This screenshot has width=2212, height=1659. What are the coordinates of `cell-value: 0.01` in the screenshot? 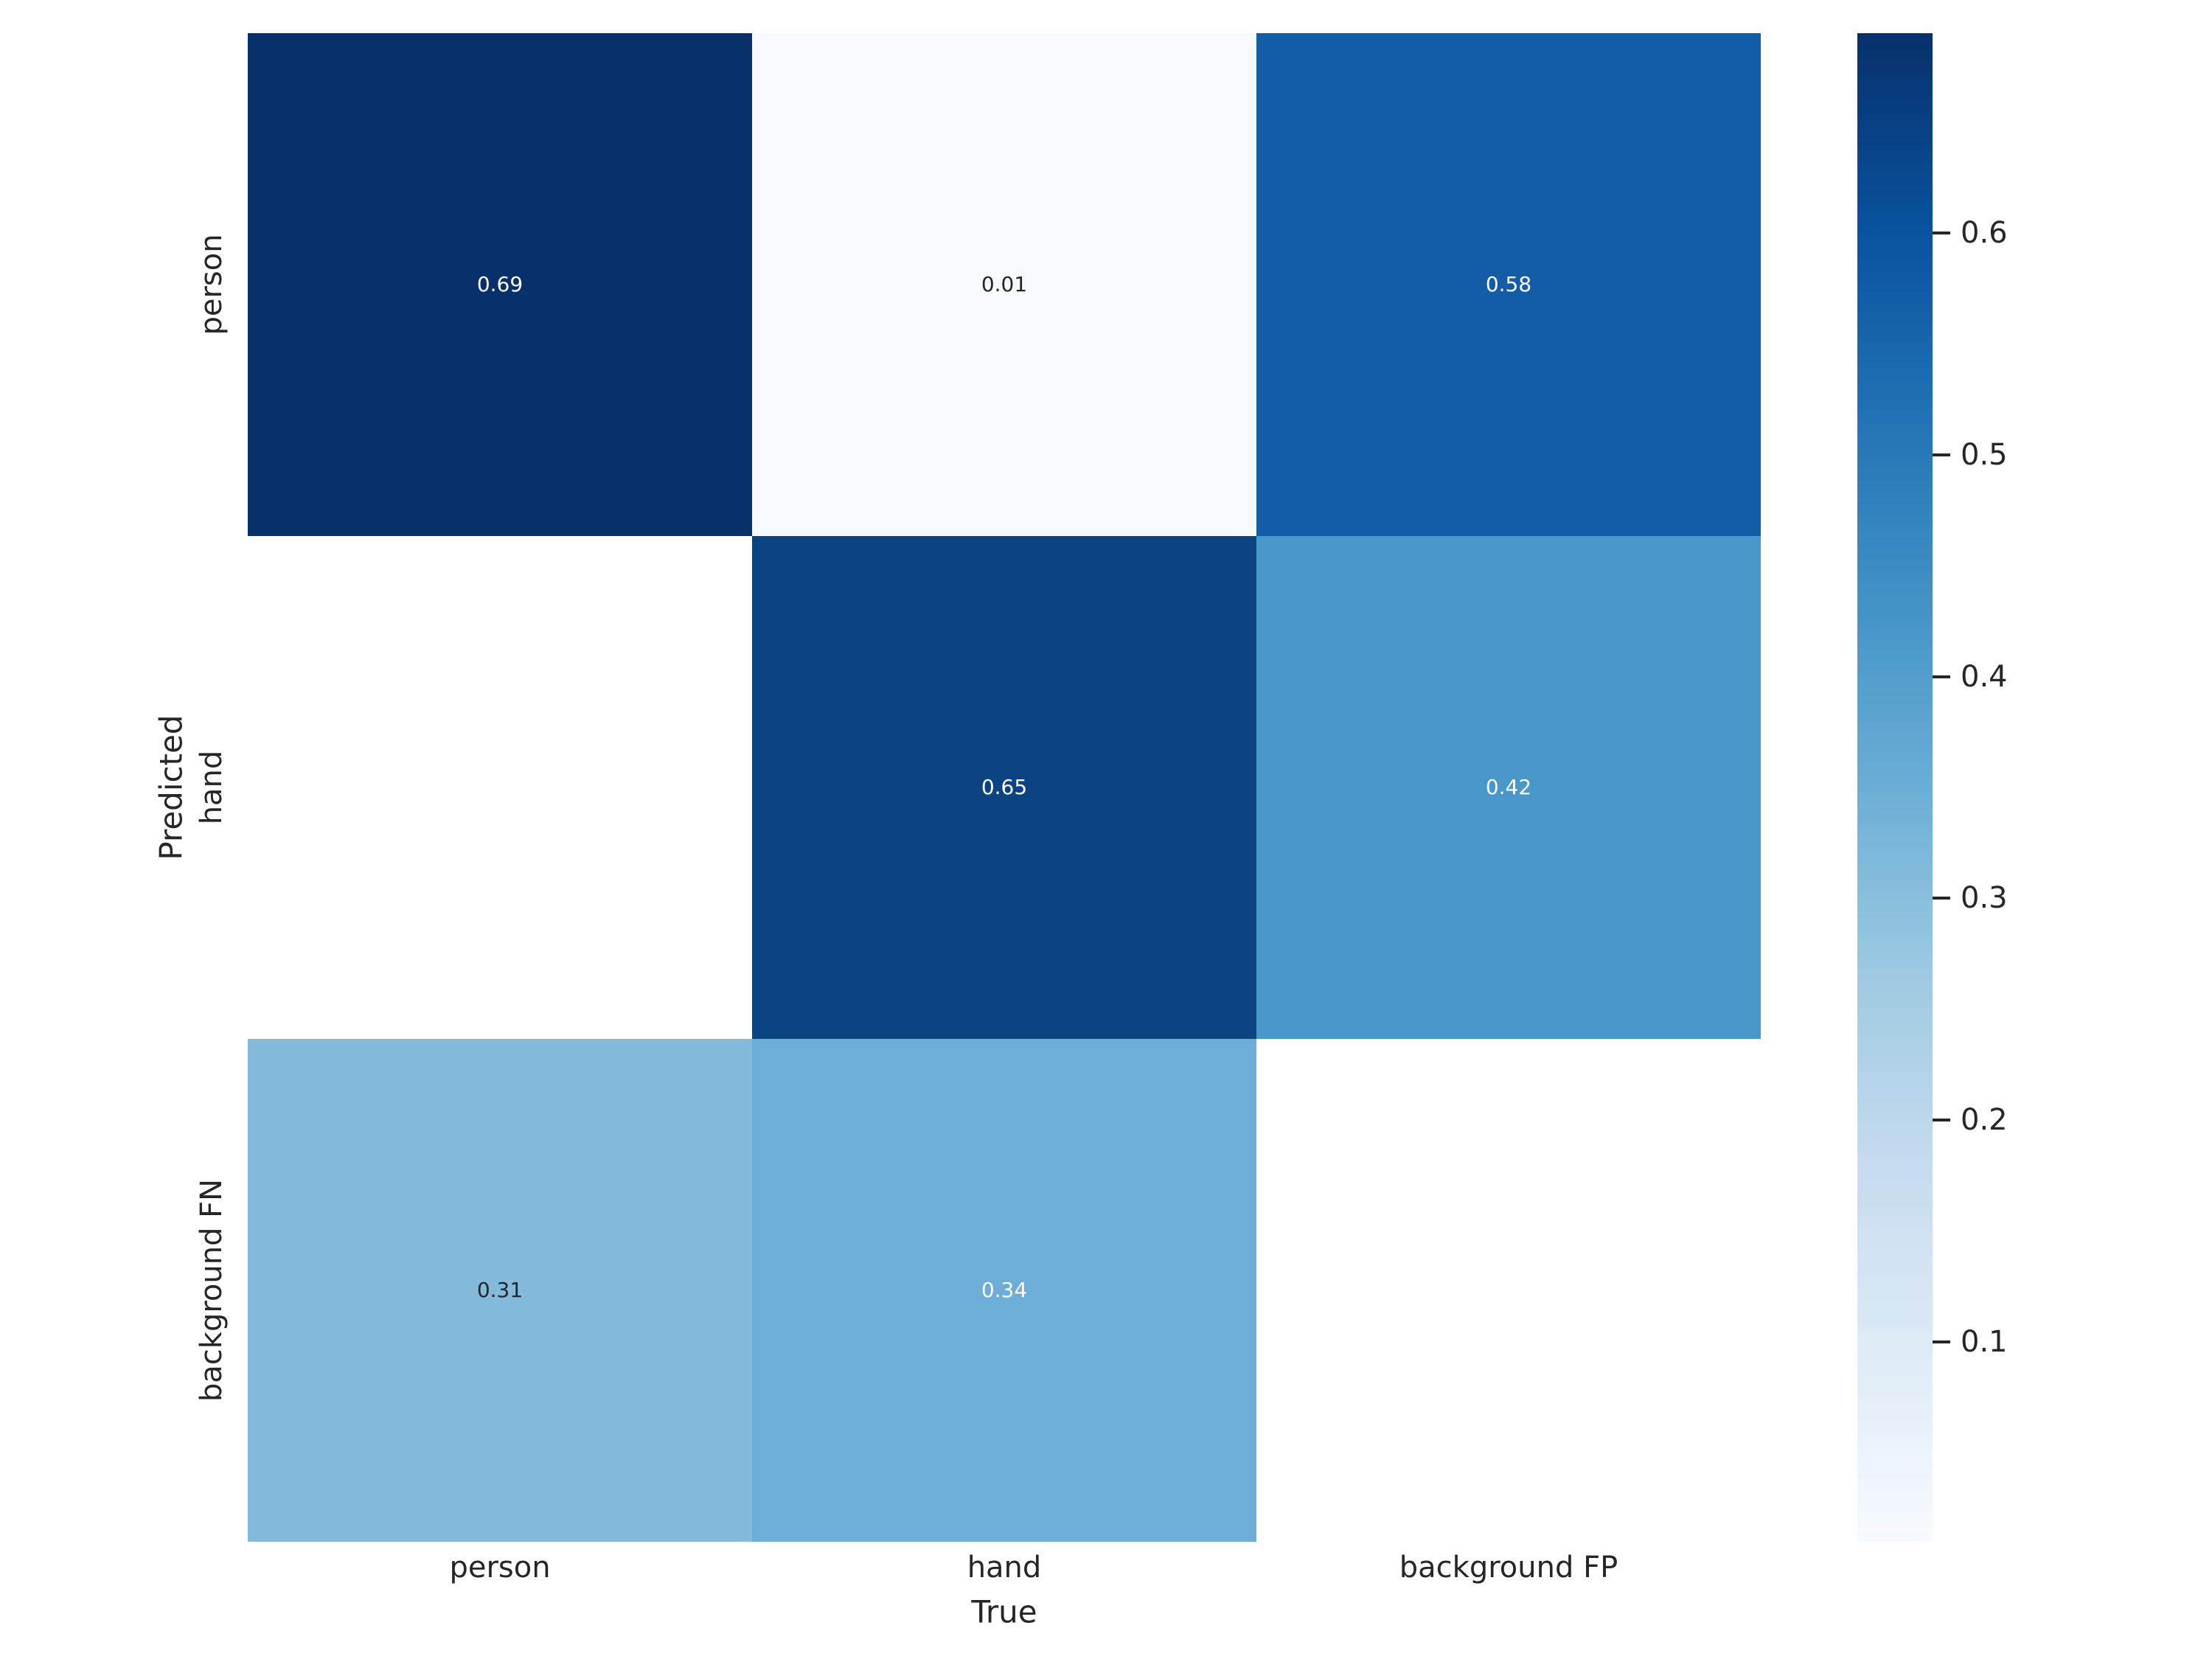 It's located at (1004, 284).